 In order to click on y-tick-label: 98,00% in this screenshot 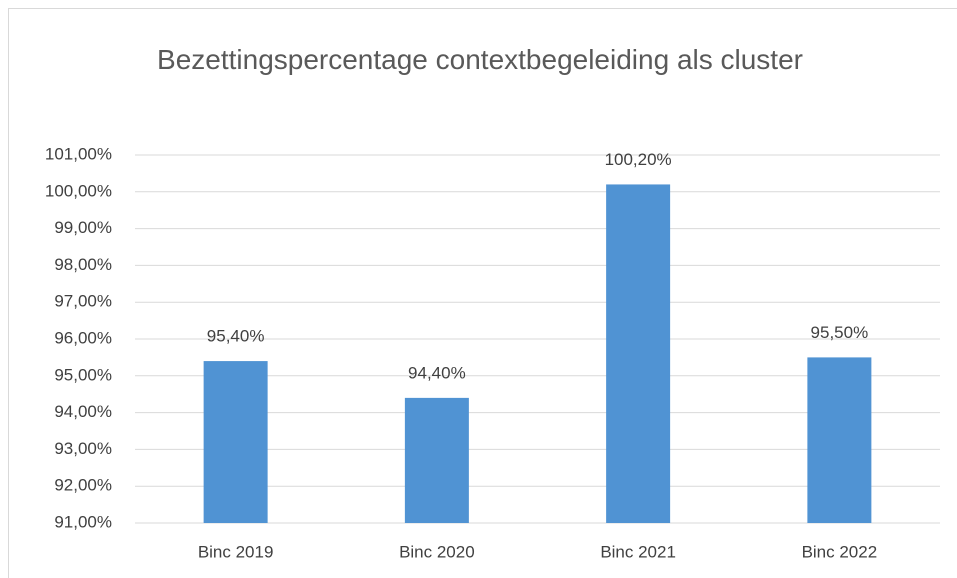, I will do `click(83, 264)`.